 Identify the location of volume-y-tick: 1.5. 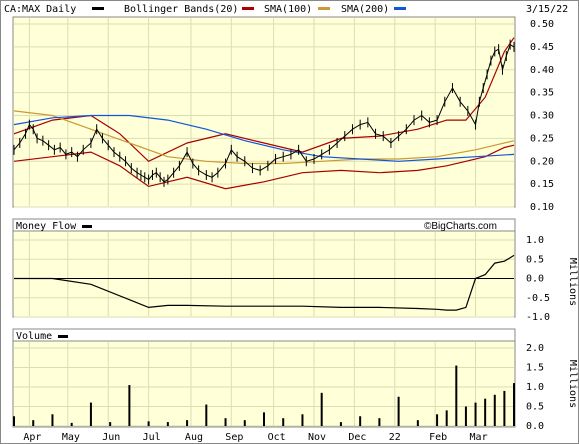
(535, 368).